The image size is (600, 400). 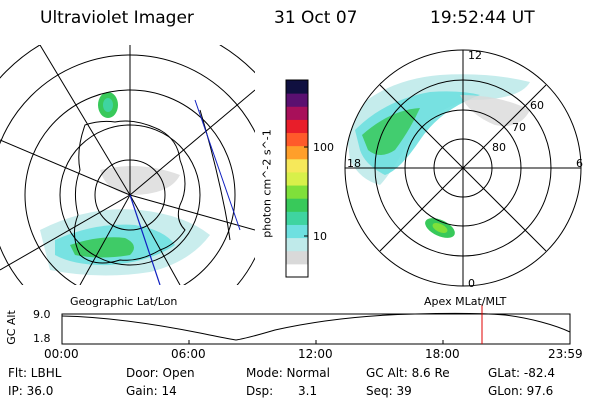 I want to click on time-label: 19:52:44 UT, so click(x=482, y=18).